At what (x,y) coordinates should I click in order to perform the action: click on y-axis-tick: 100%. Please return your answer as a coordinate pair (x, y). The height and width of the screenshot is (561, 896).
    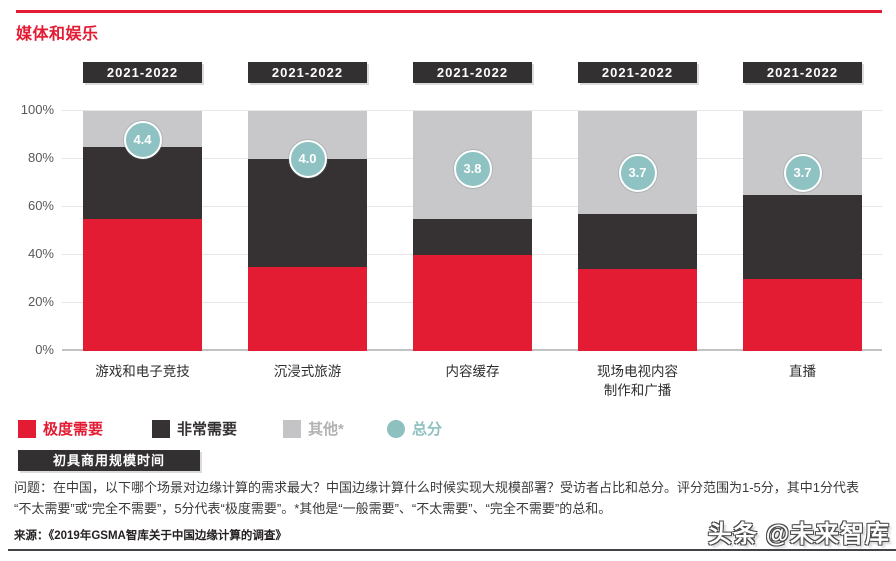
    Looking at the image, I should click on (37, 109).